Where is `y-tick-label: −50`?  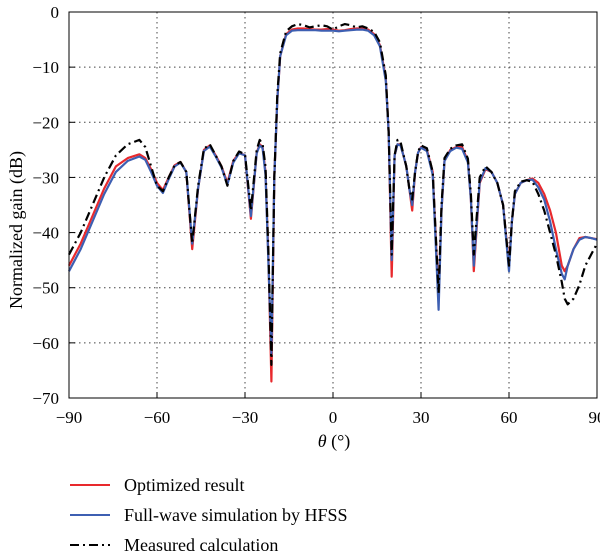
y-tick-label: −50 is located at coordinates (45, 288).